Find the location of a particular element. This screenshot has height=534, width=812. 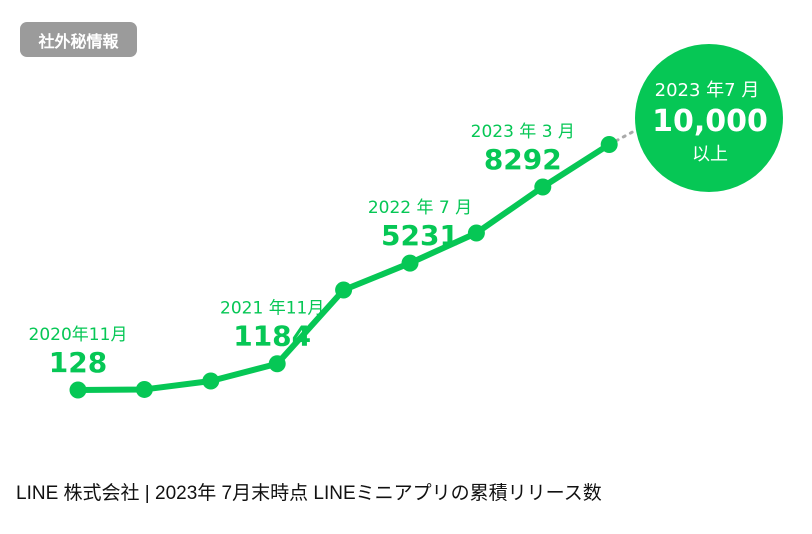

annotation-value: 5231 is located at coordinates (420, 235).